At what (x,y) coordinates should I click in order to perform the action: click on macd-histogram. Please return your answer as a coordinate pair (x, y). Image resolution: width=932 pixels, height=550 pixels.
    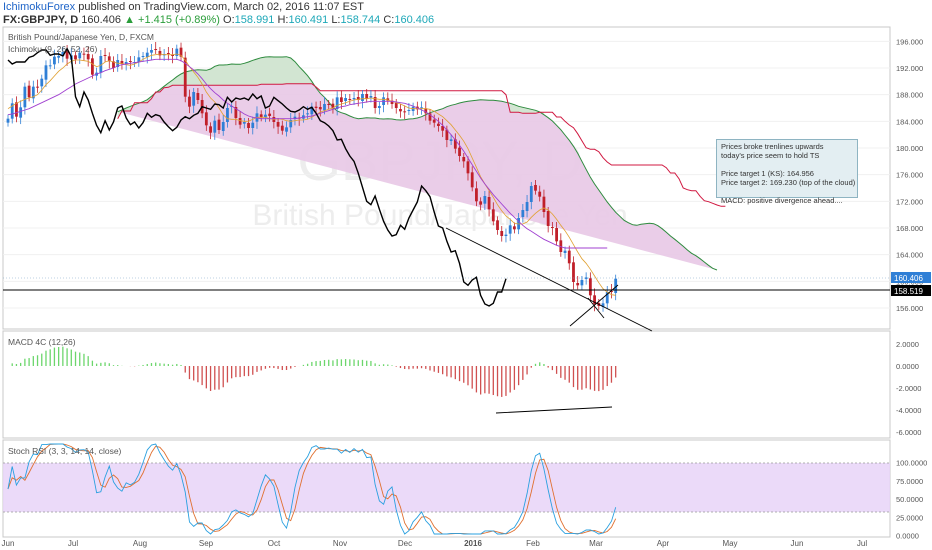
    Looking at the image, I should click on (314, 371).